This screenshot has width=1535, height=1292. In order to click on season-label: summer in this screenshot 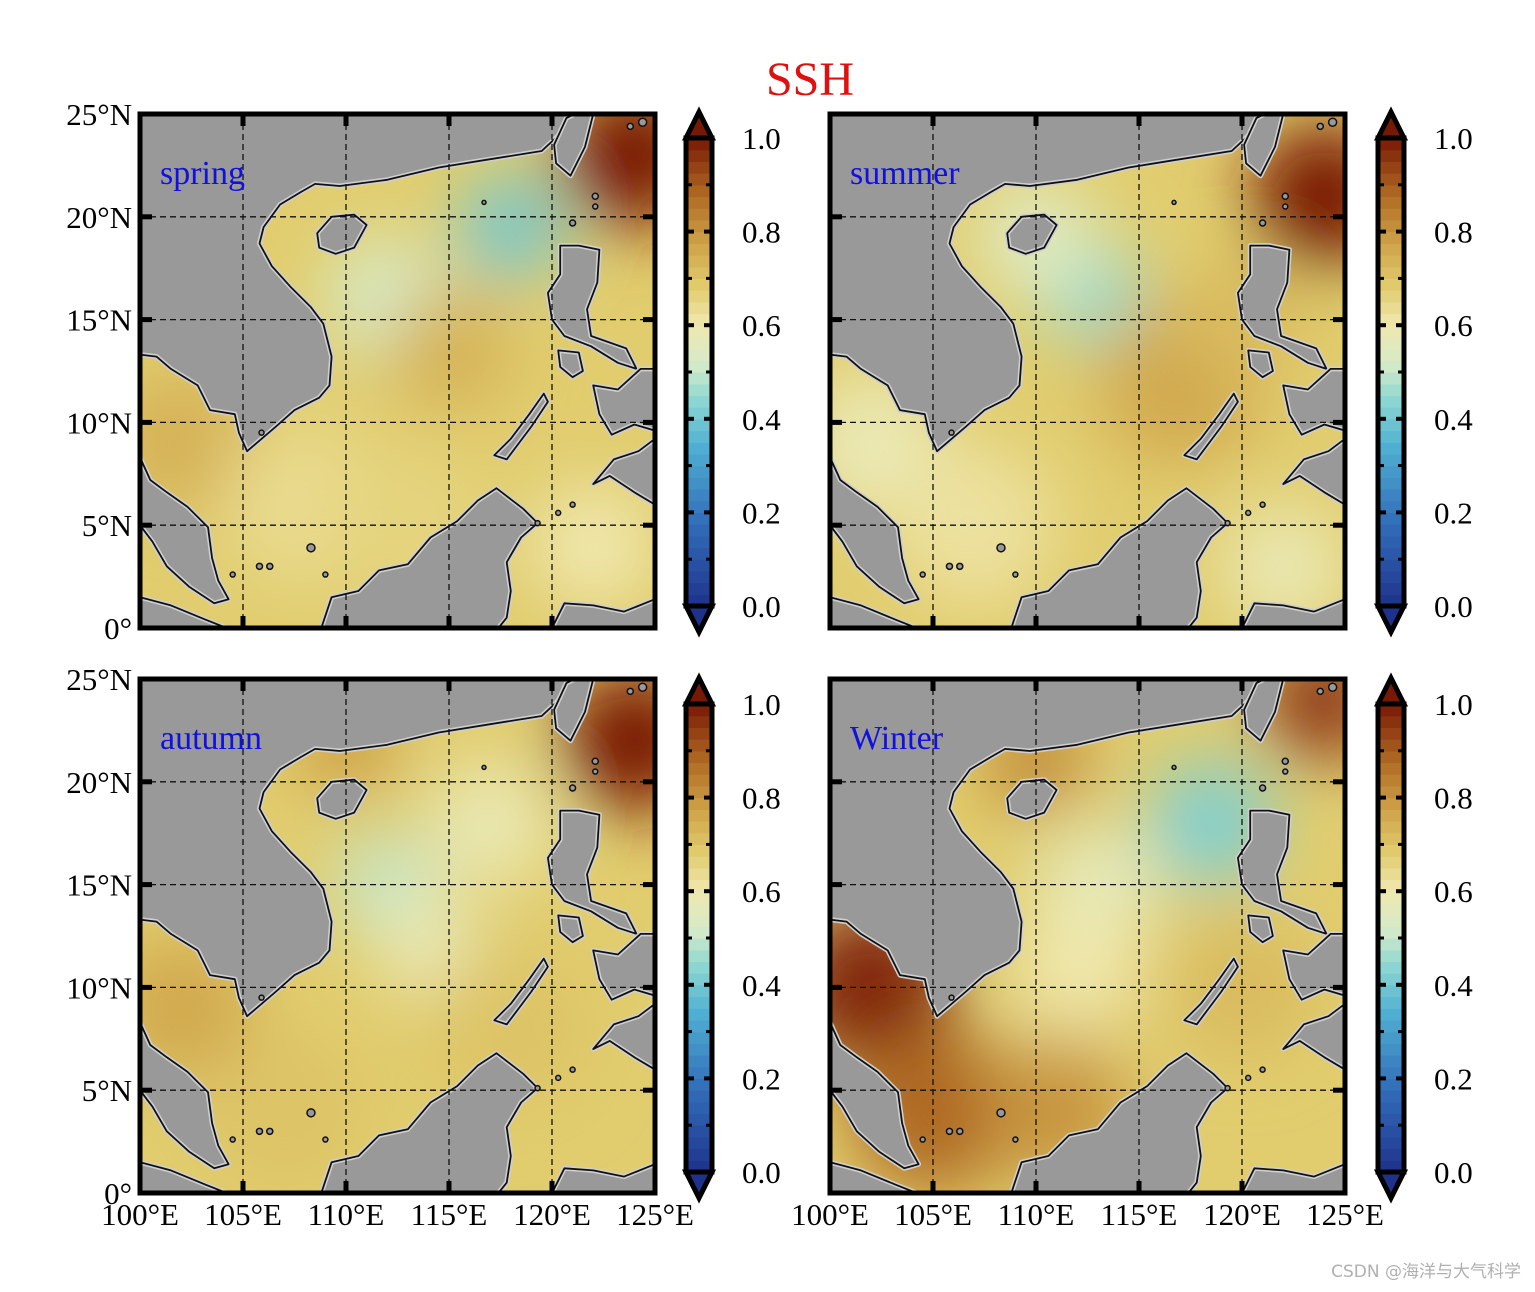, I will do `click(905, 173)`.